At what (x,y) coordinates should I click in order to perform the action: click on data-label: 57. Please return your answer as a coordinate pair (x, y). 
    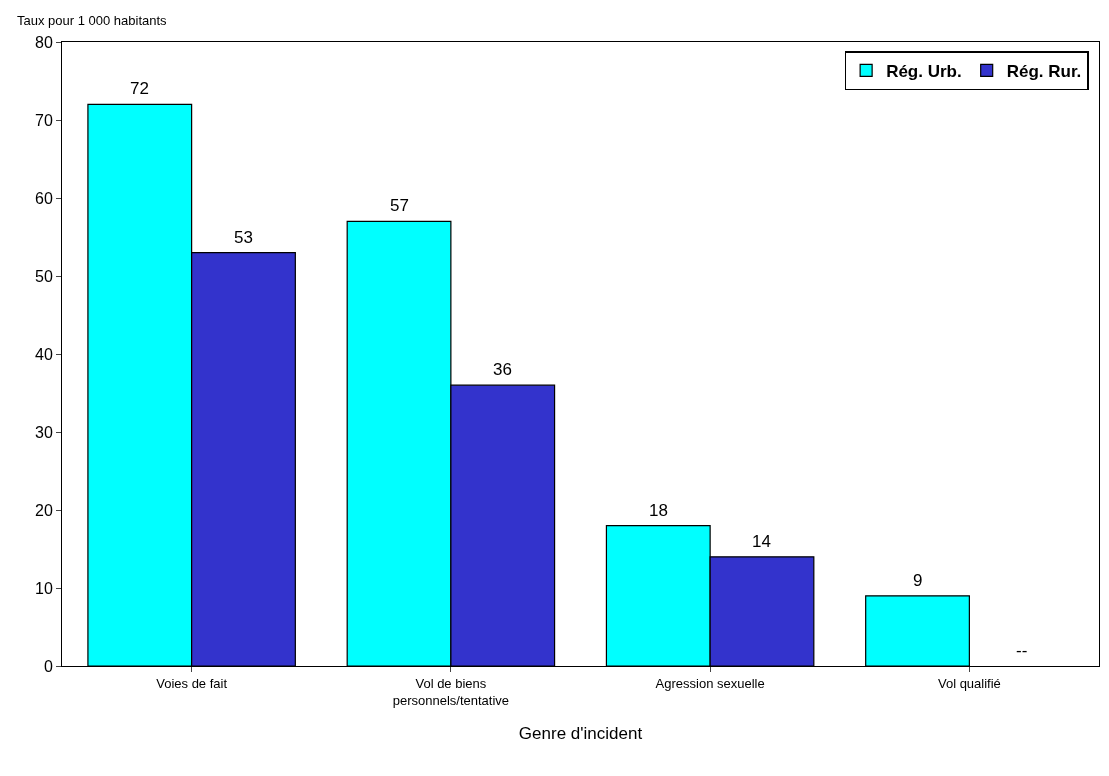
    Looking at the image, I should click on (399, 205).